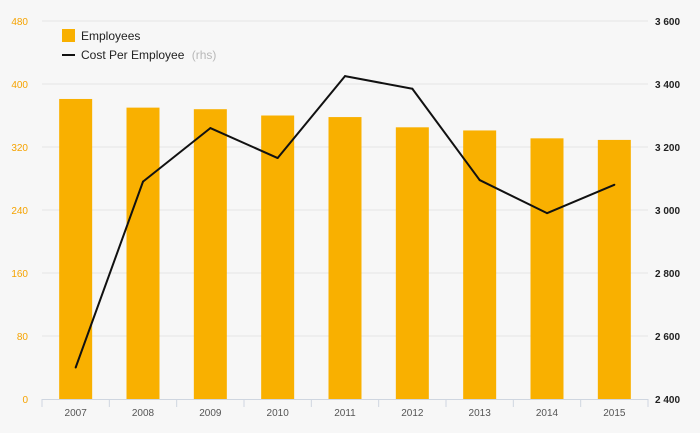 Image resolution: width=700 pixels, height=433 pixels. Describe the element at coordinates (133, 55) in the screenshot. I see `legend-label-cost-text: Cost Per Employee` at that location.